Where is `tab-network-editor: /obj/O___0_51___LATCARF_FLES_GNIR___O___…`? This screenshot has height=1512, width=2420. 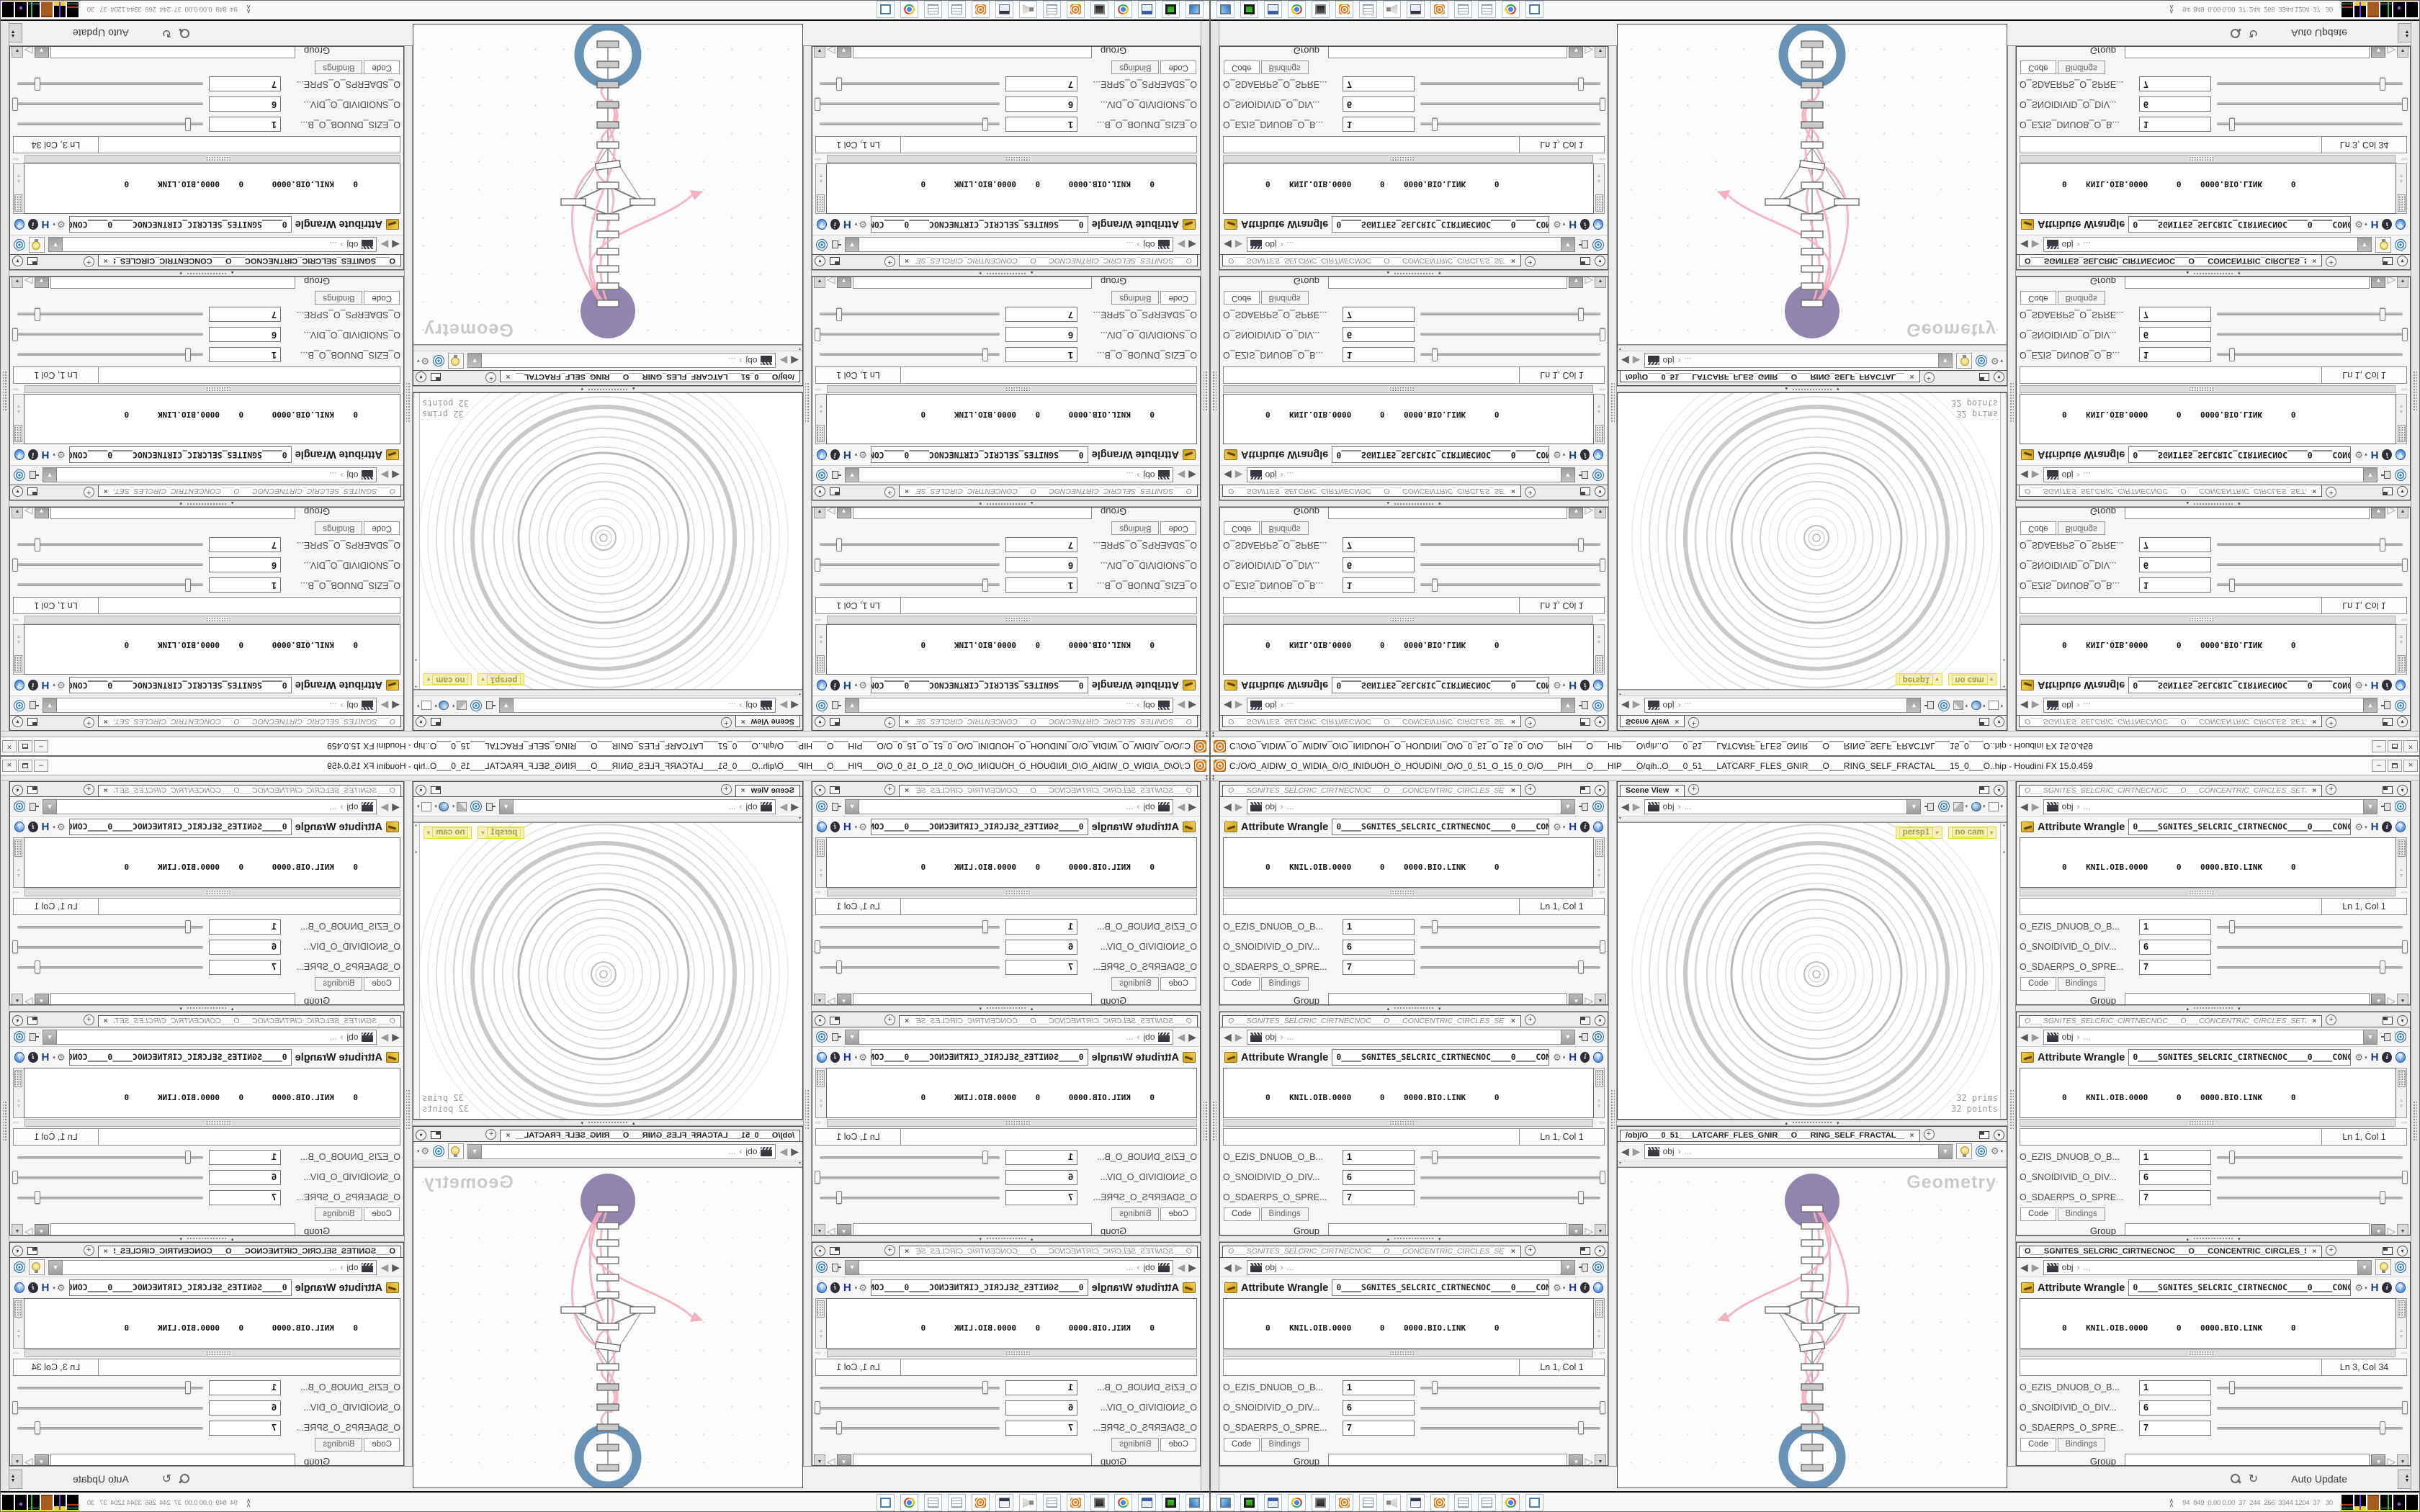 tab-network-editor: /obj/O___0_51___LATCARF_FLES_GNIR___O___… is located at coordinates (1770, 1135).